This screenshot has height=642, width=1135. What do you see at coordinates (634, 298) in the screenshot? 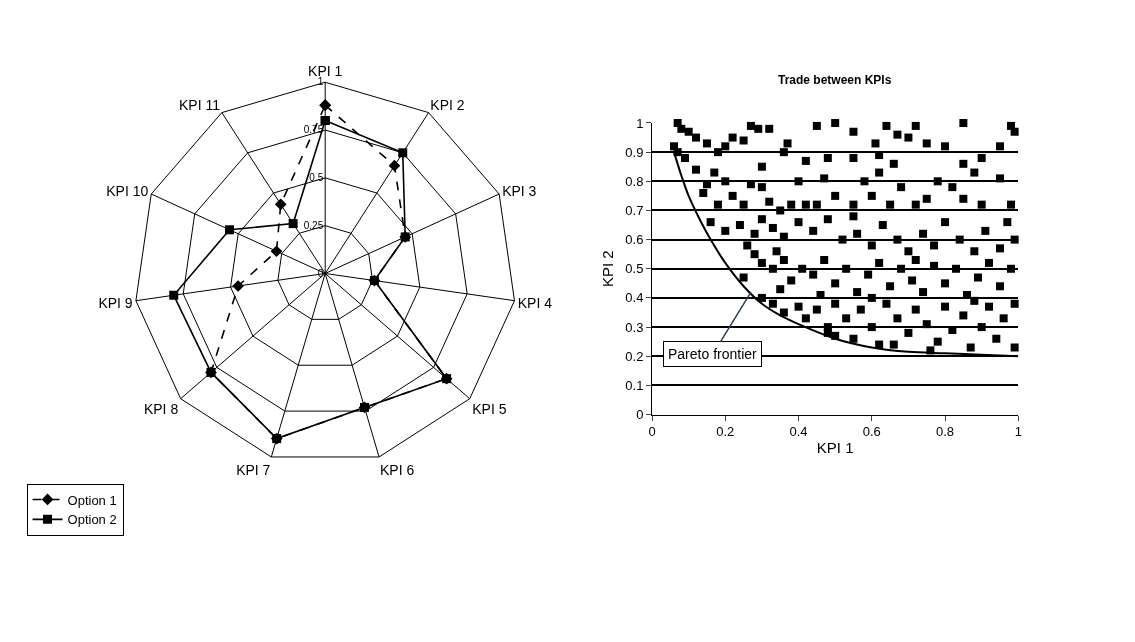
I see `y-tick-label: 0.4` at bounding box center [634, 298].